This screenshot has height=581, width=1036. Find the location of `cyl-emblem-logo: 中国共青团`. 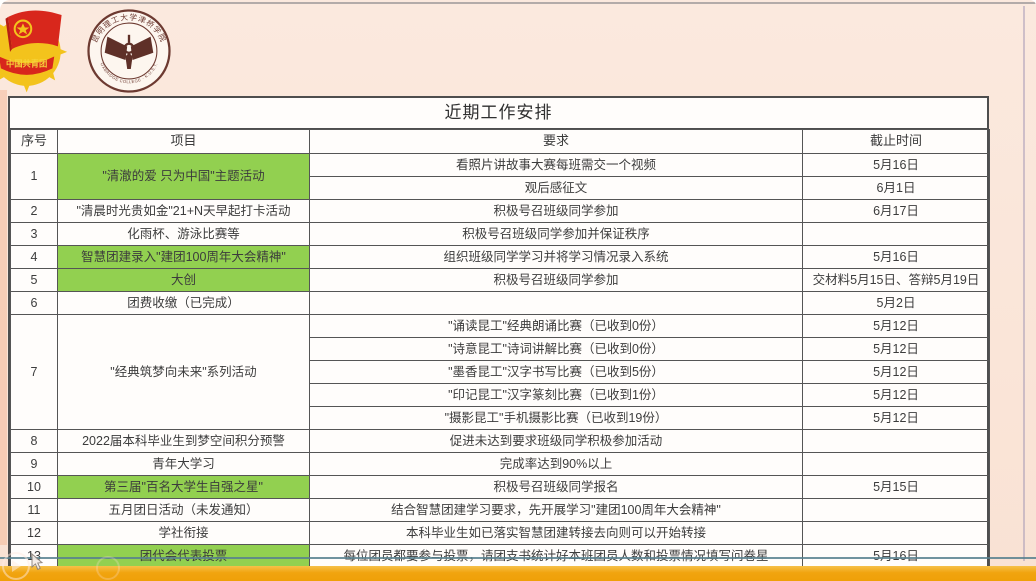

cyl-emblem-logo: 中国共青团 is located at coordinates (41, 52).